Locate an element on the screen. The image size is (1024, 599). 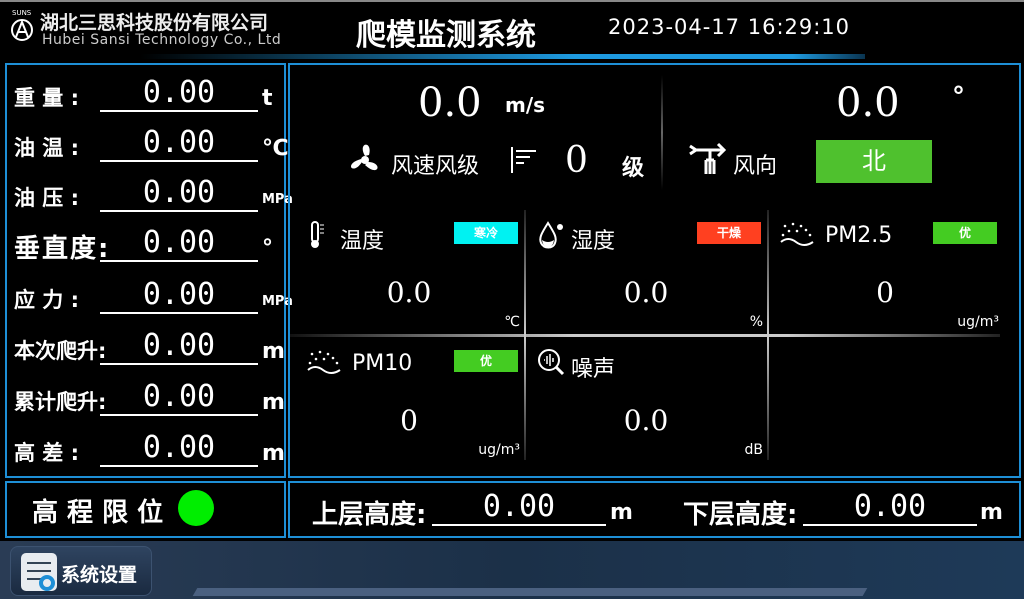
water-drop-icon is located at coordinates (551, 237).